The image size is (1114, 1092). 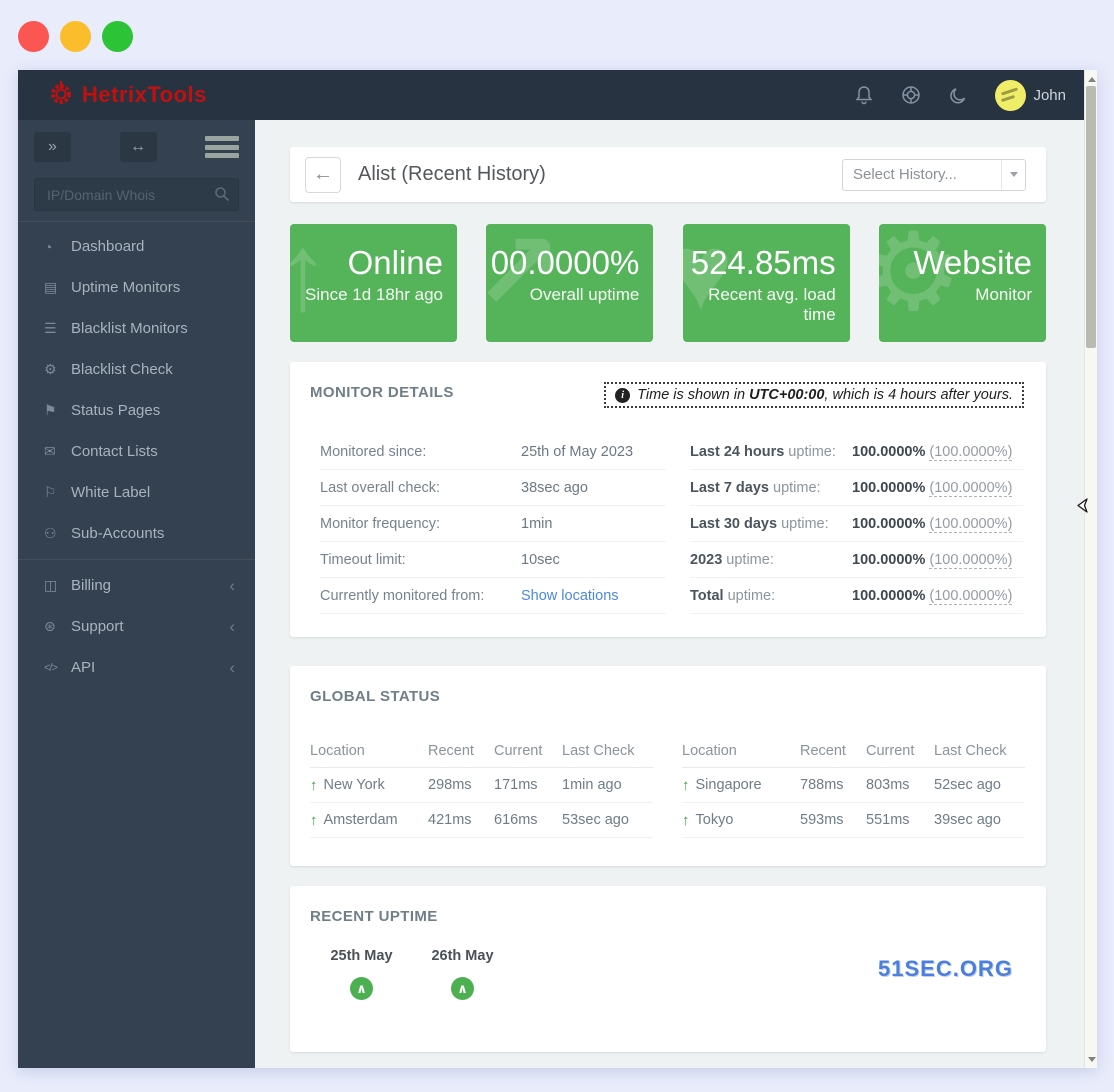 I want to click on sidebar-item-billing: ◫ Billing ‹, so click(x=136, y=585).